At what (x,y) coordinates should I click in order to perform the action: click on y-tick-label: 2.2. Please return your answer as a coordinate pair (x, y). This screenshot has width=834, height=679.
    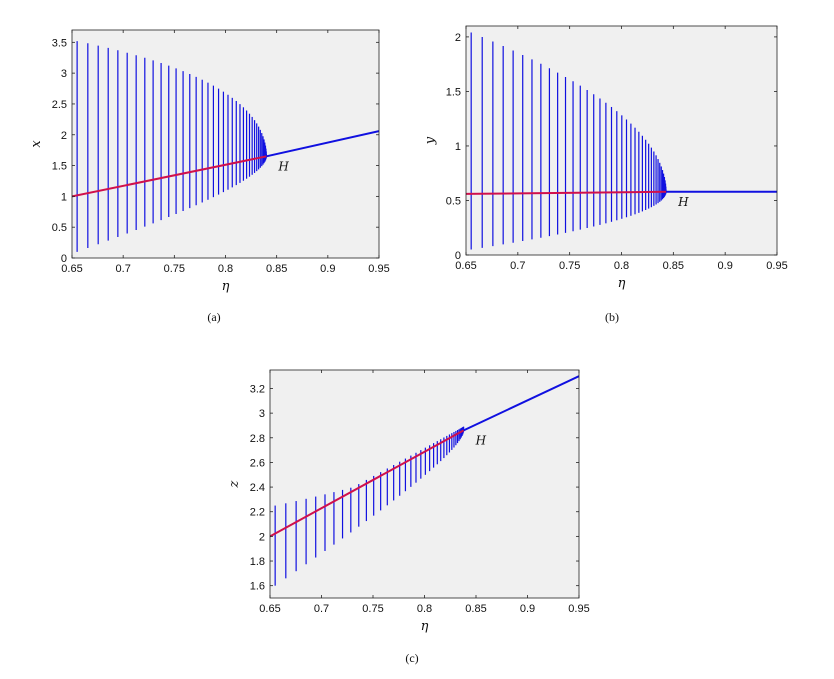
    Looking at the image, I should click on (257, 513).